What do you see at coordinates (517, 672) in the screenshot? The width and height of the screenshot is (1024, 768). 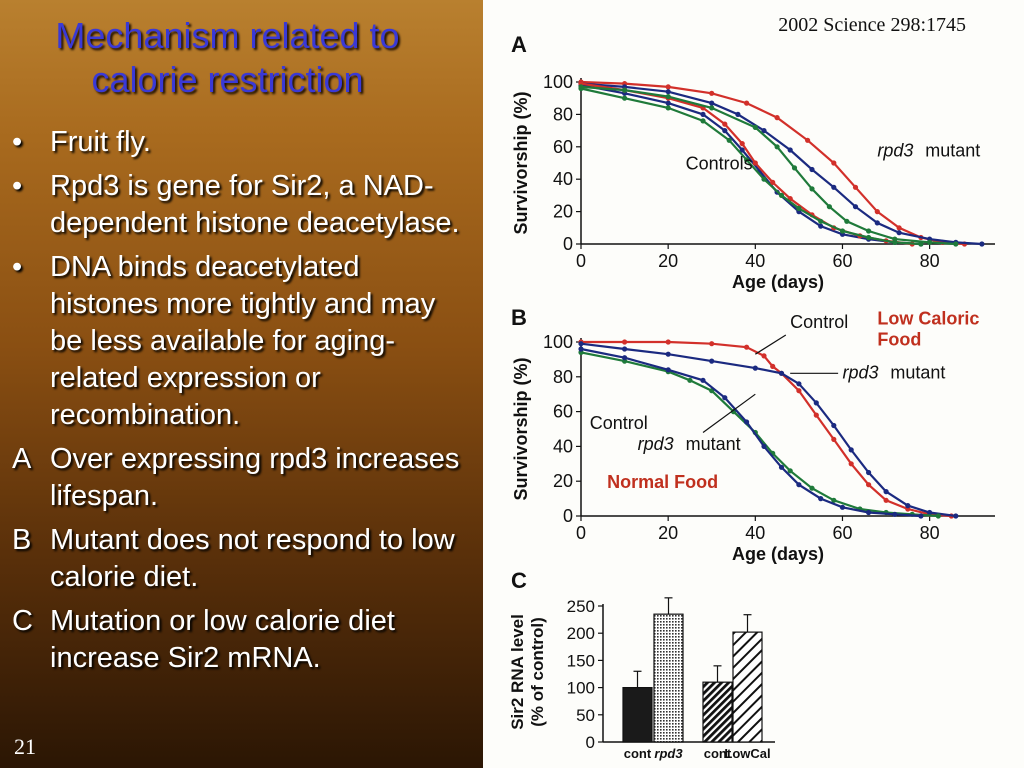 I see `y-axis-label: Sir2 RNA level` at bounding box center [517, 672].